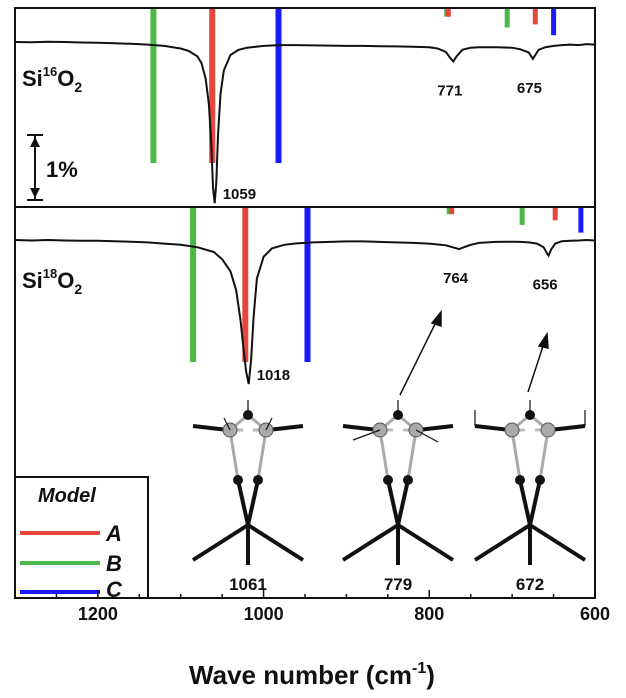 This screenshot has height=698, width=626. Describe the element at coordinates (456, 278) in the screenshot. I see `peak-label: 764` at that location.